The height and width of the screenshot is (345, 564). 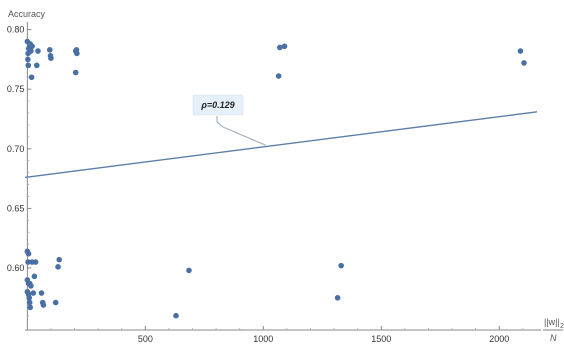 What do you see at coordinates (16, 89) in the screenshot?
I see `y-tick-label: 0.75` at bounding box center [16, 89].